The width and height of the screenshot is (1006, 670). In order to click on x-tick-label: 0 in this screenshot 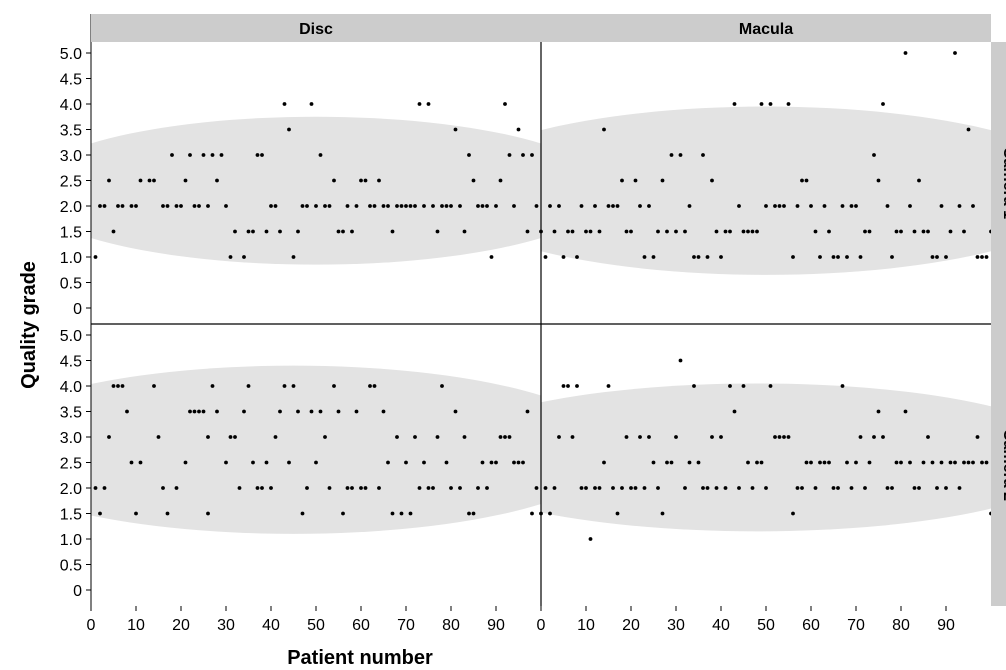, I will do `click(91, 625)`.